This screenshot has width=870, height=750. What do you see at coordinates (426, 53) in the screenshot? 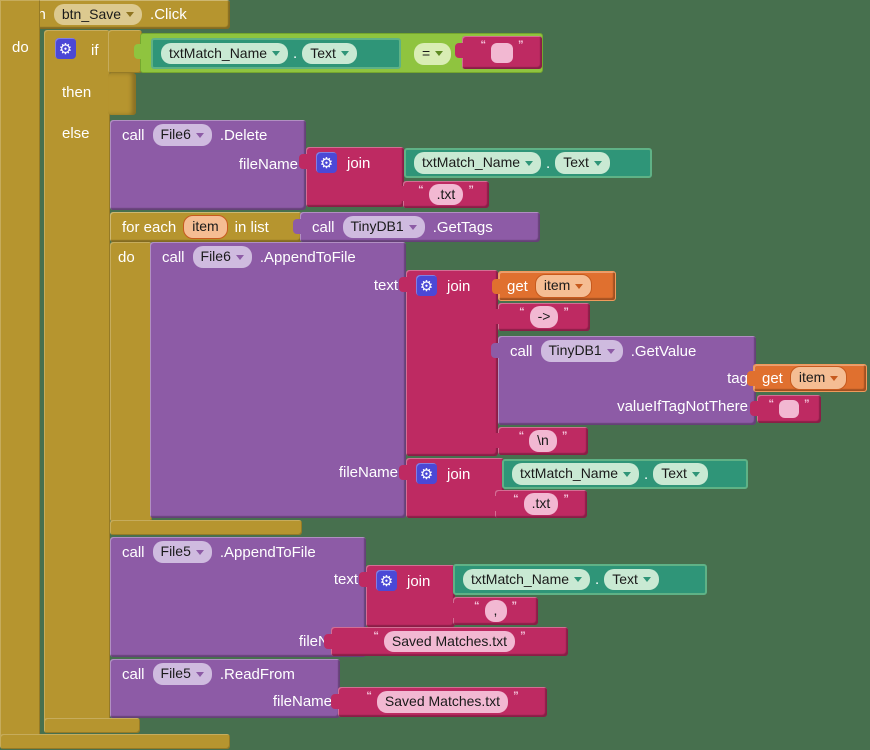
I see `operator-symbol: =` at bounding box center [426, 53].